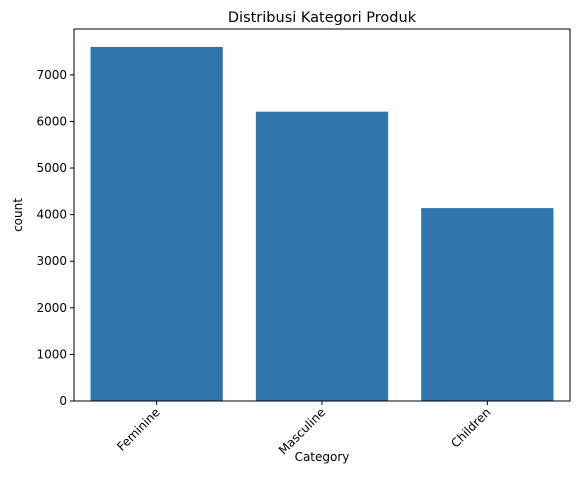 This screenshot has width=580, height=499. Describe the element at coordinates (487, 304) in the screenshot. I see `bar-children` at that location.